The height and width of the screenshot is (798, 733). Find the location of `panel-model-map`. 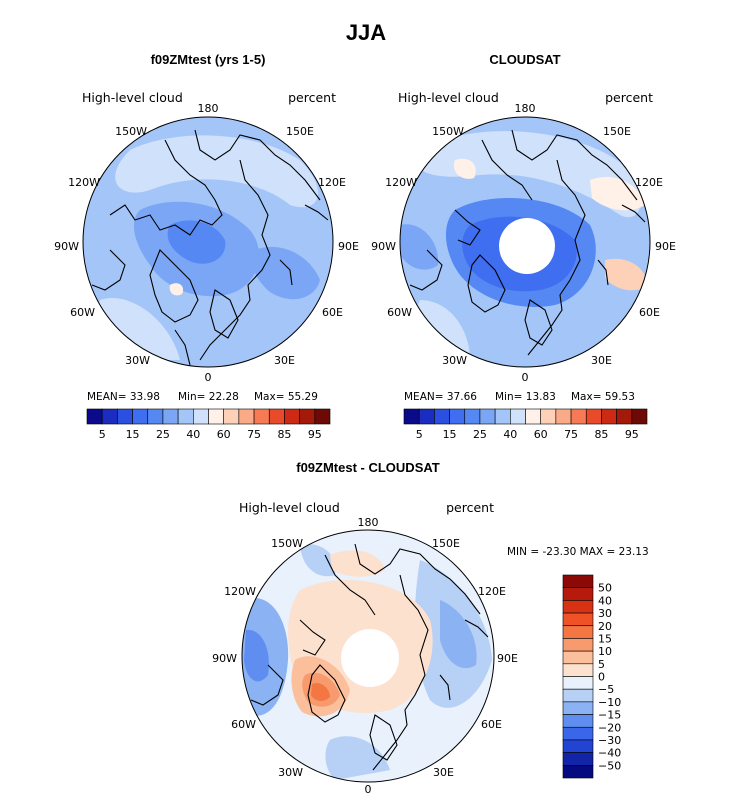

panel-model-map is located at coordinates (208, 242).